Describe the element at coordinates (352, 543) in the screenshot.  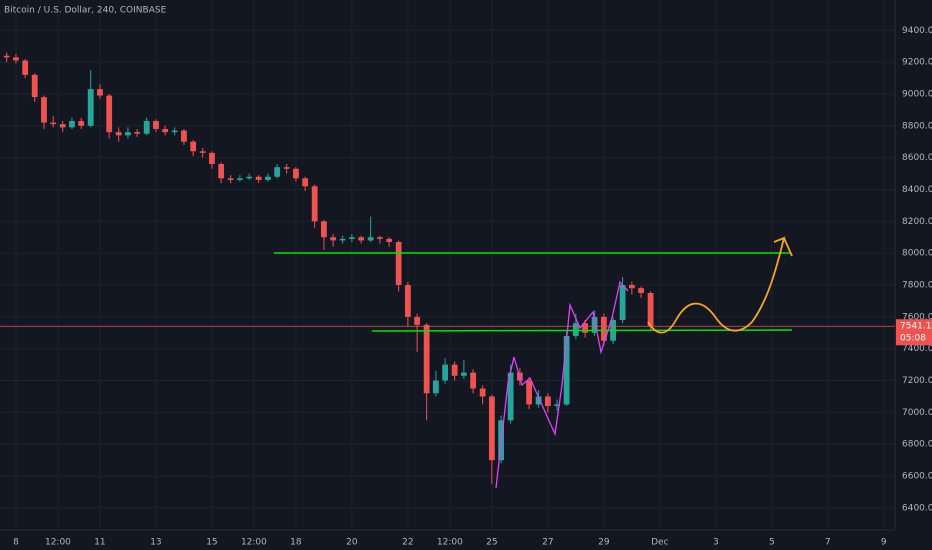
I see `x-tick-label: 20` at that location.